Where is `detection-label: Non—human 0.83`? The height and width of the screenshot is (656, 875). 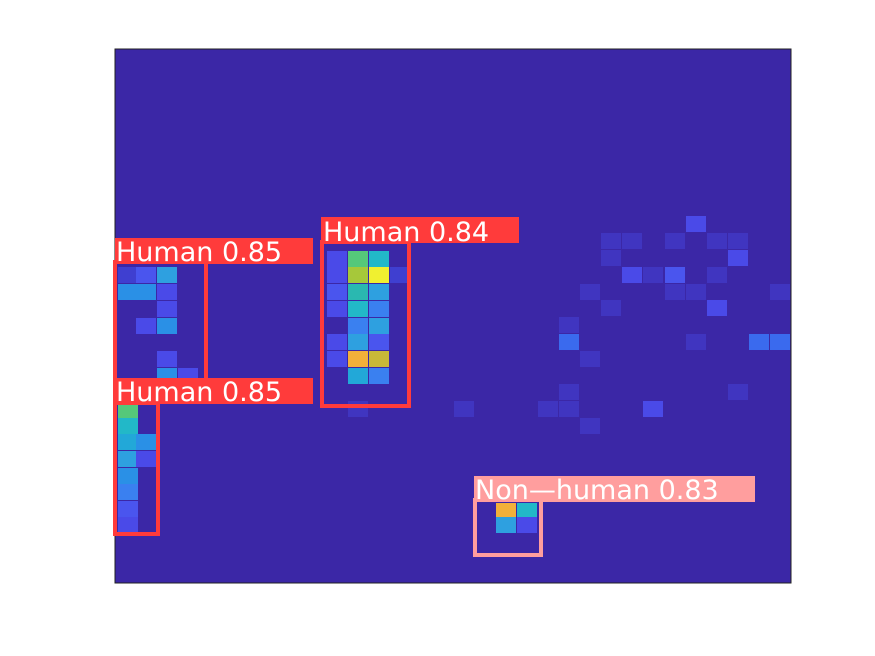 detection-label: Non—human 0.83 is located at coordinates (597, 490).